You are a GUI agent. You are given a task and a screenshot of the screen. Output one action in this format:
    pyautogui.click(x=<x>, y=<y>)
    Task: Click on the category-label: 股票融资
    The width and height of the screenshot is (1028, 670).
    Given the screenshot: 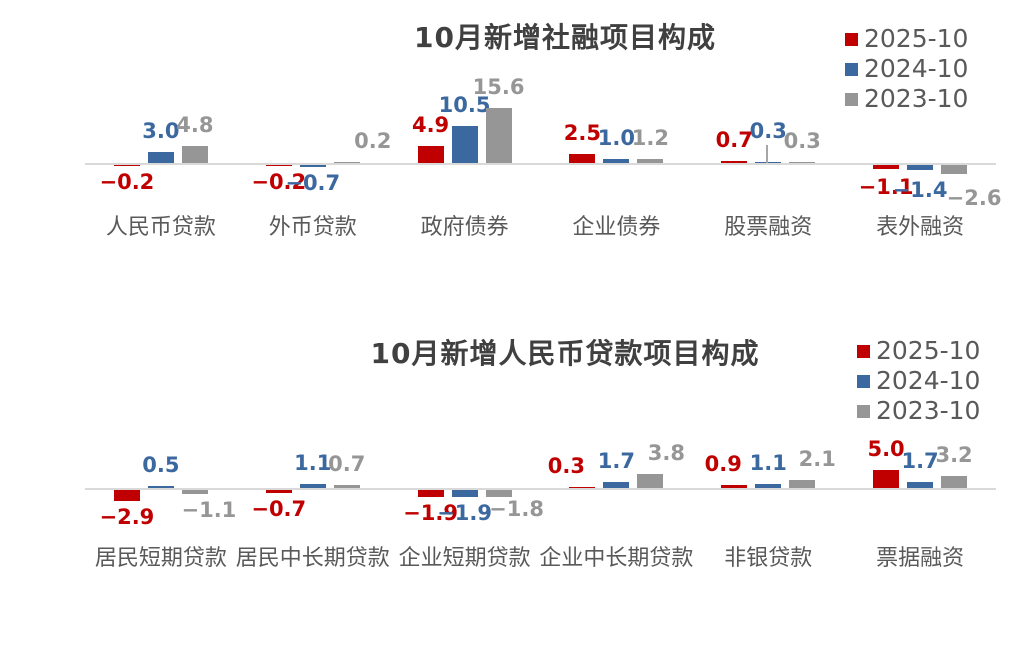 What is the action you would take?
    pyautogui.click(x=768, y=227)
    